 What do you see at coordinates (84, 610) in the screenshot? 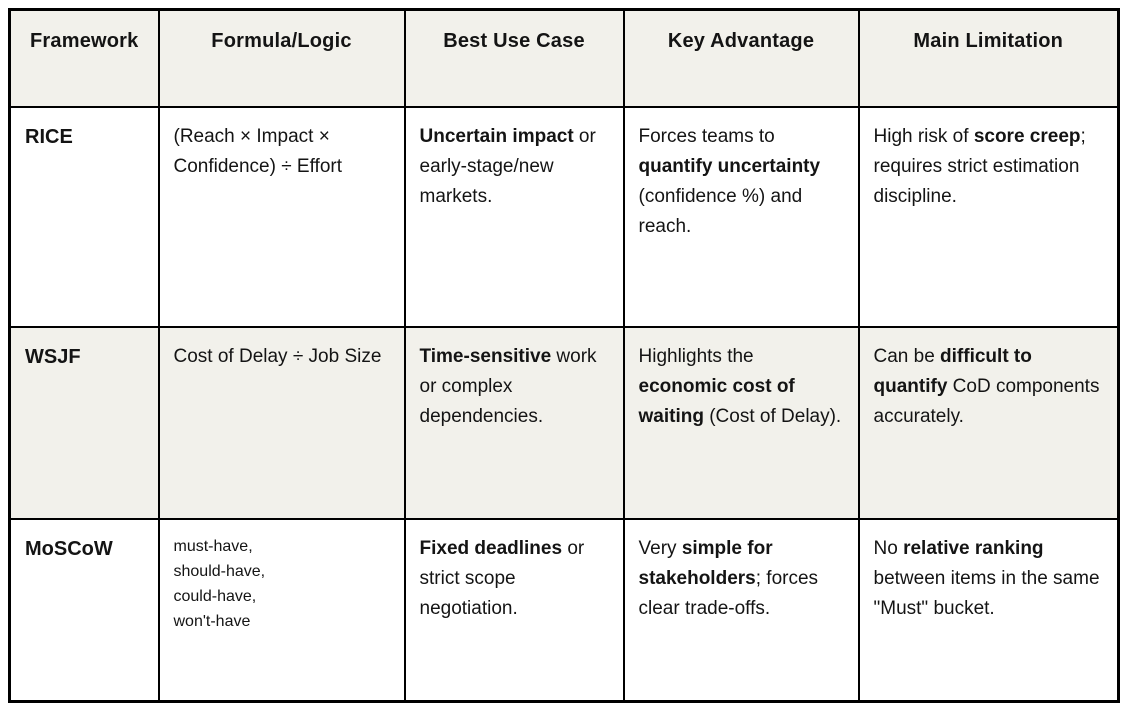
I see `cell-moscow-framework: MoSCoW` at bounding box center [84, 610].